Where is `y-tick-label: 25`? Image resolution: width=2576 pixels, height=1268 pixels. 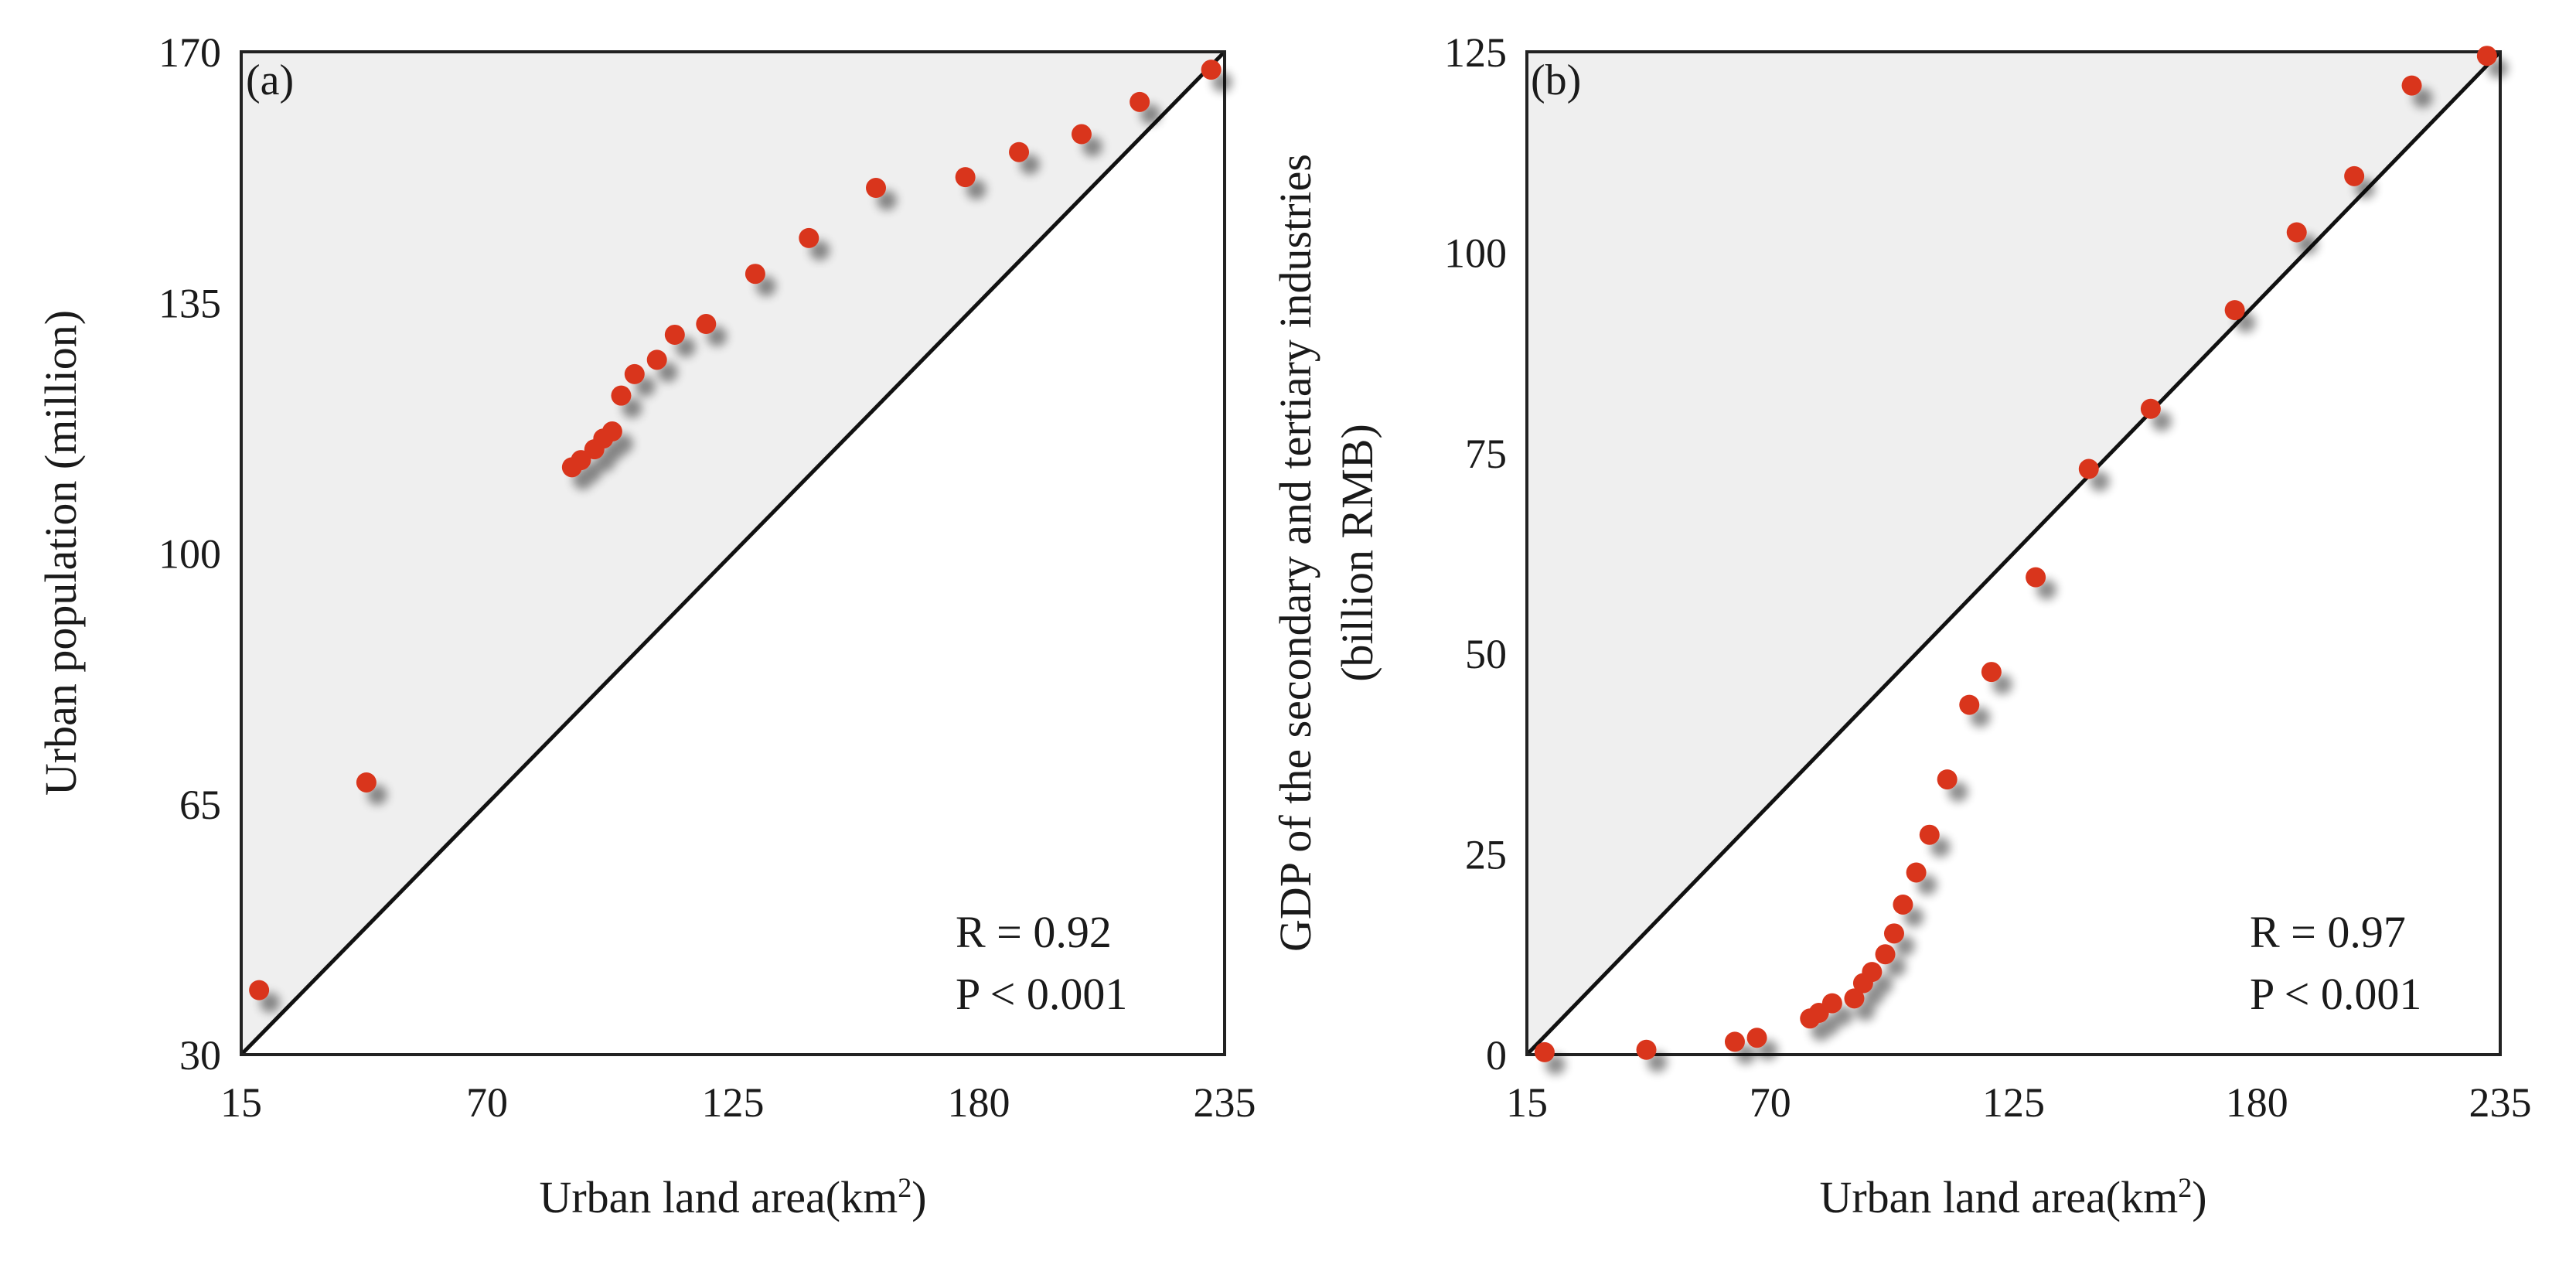
y-tick-label: 25 is located at coordinates (1486, 855).